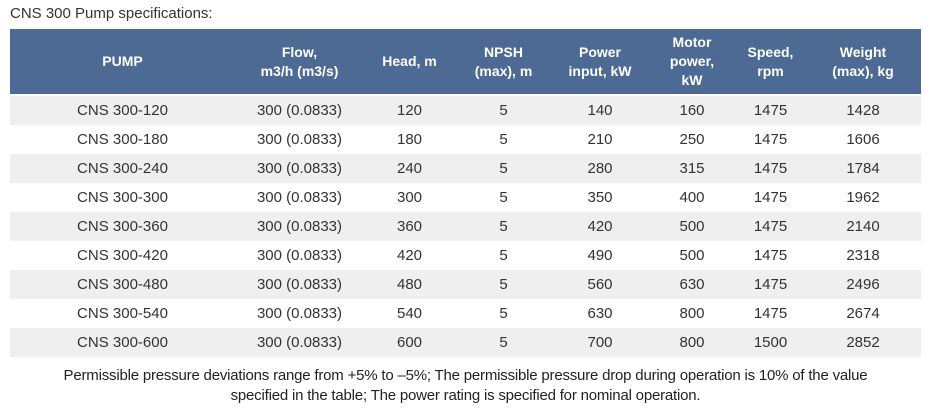  Describe the element at coordinates (409, 110) in the screenshot. I see `table-cell: 120` at that location.